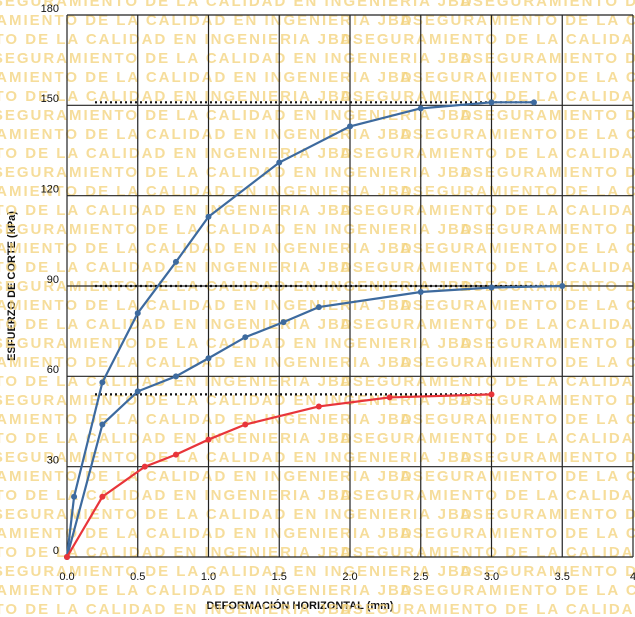  What do you see at coordinates (53, 370) in the screenshot?
I see `y-tick-label: 60` at bounding box center [53, 370].